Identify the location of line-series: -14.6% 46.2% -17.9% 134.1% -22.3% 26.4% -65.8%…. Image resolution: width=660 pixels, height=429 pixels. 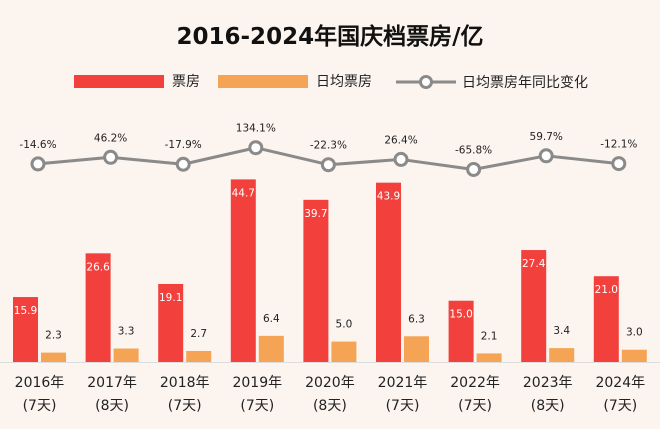
(328, 150).